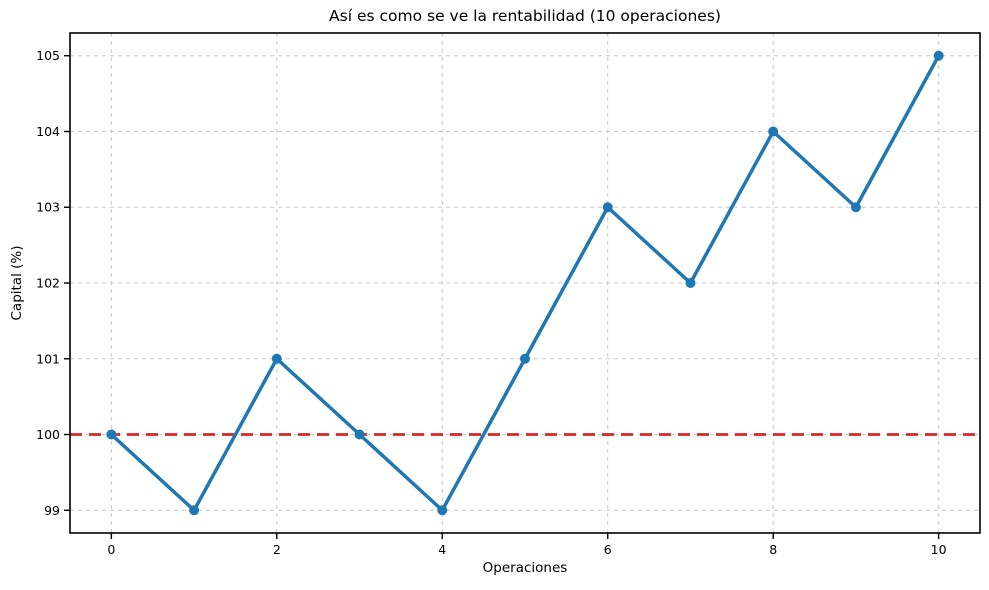 This screenshot has width=989, height=590. What do you see at coordinates (48, 55) in the screenshot?
I see `y-tick-label: 105` at bounding box center [48, 55].